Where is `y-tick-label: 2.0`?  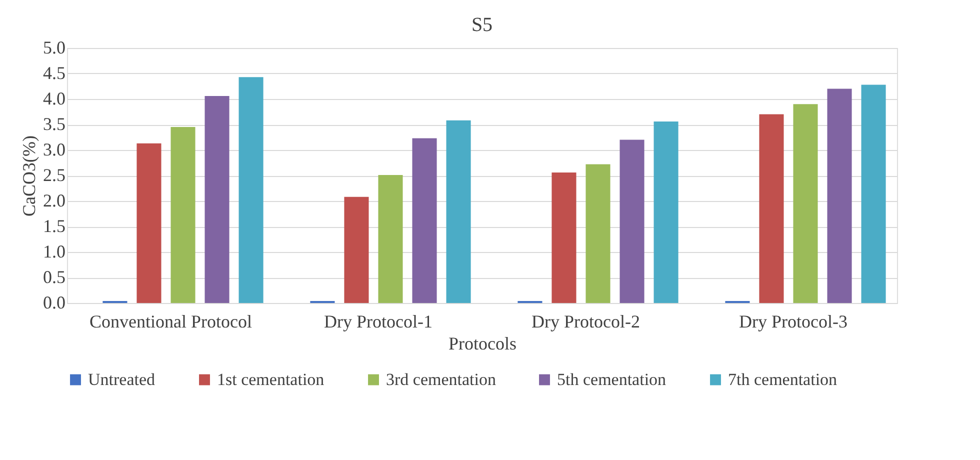
y-tick-label: 2.0 is located at coordinates (54, 200).